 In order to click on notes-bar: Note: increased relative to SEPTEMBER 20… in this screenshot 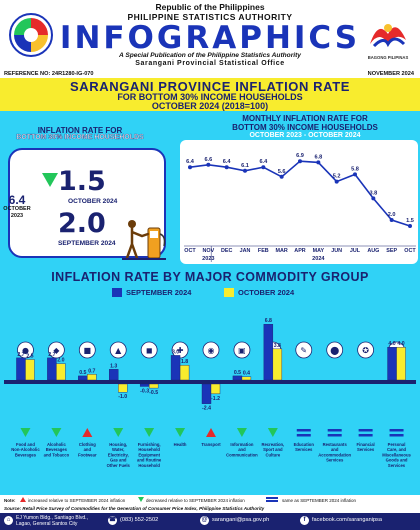, I will do `click(210, 501)`.